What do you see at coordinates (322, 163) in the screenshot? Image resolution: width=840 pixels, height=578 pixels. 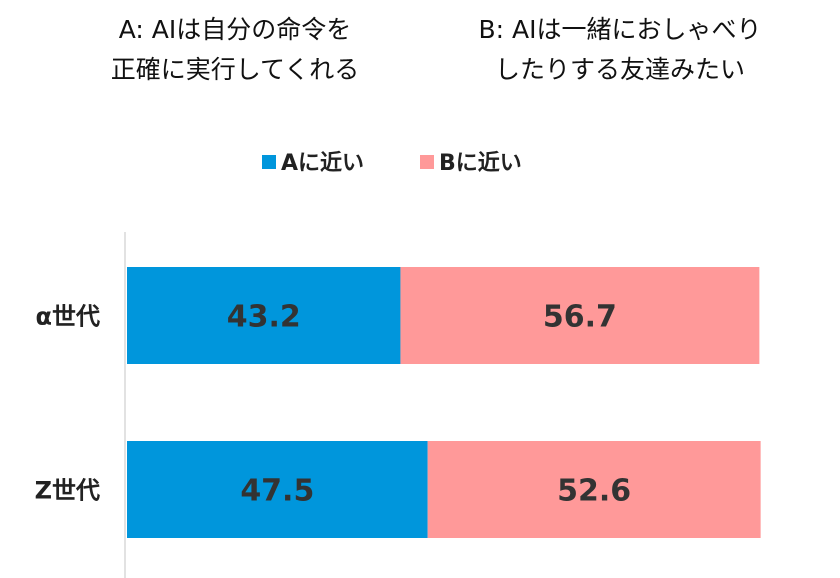 I see `legend-label-1: Aに近い` at bounding box center [322, 163].